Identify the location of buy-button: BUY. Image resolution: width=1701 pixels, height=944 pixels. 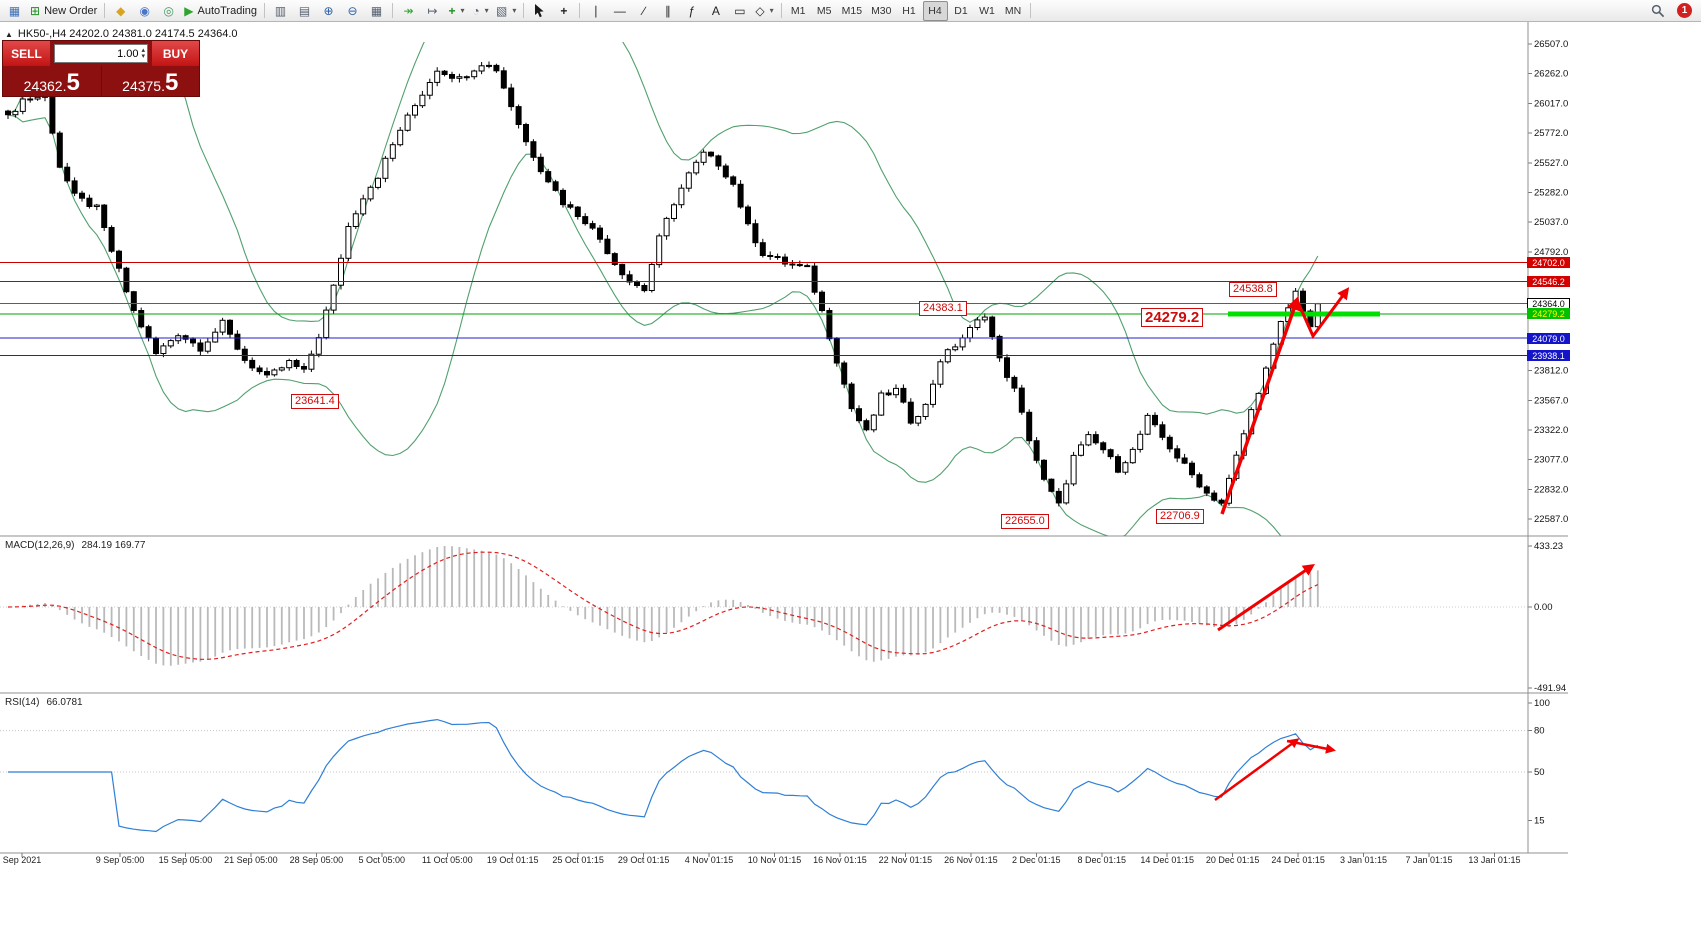
(175, 53).